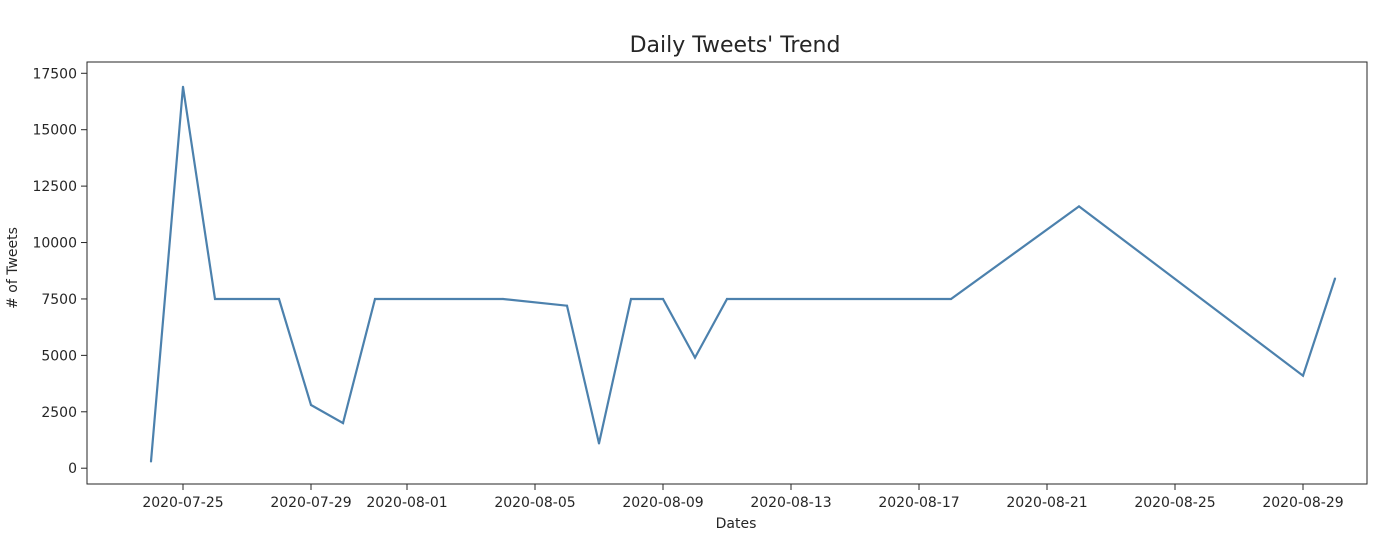 The height and width of the screenshot is (536, 1400). Describe the element at coordinates (54, 74) in the screenshot. I see `y-tick-label: 17500` at that location.